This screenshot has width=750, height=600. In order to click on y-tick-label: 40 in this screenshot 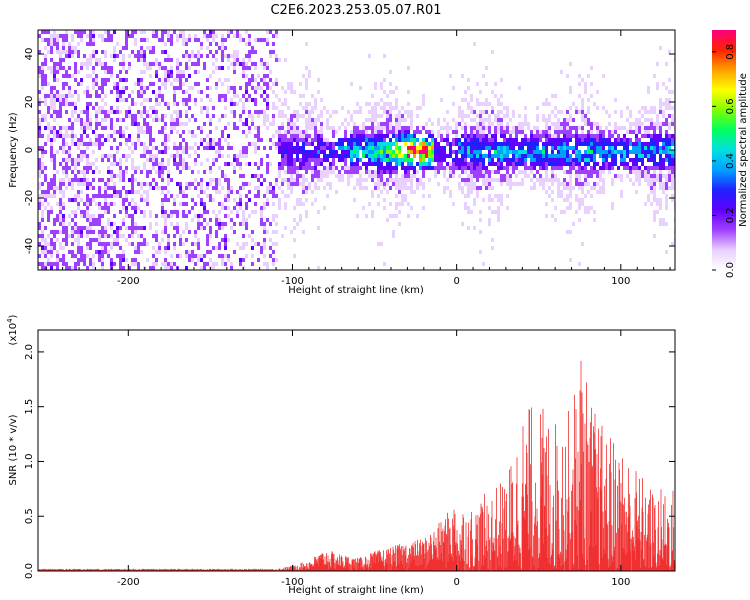, I will do `click(29, 54)`.